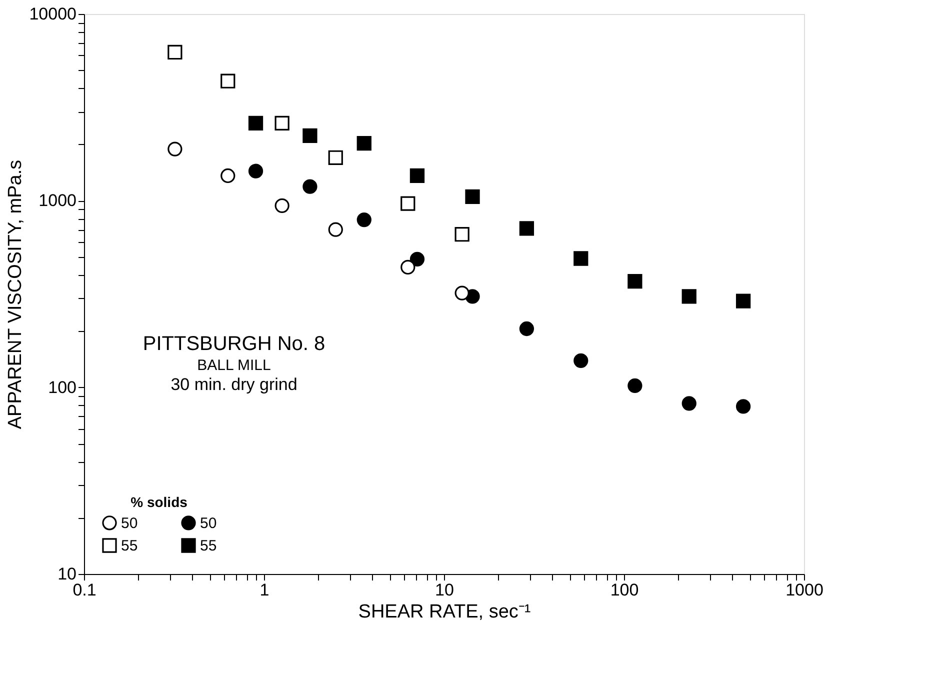  Describe the element at coordinates (234, 384) in the screenshot. I see `annotation: 30 min. dry grind` at that location.